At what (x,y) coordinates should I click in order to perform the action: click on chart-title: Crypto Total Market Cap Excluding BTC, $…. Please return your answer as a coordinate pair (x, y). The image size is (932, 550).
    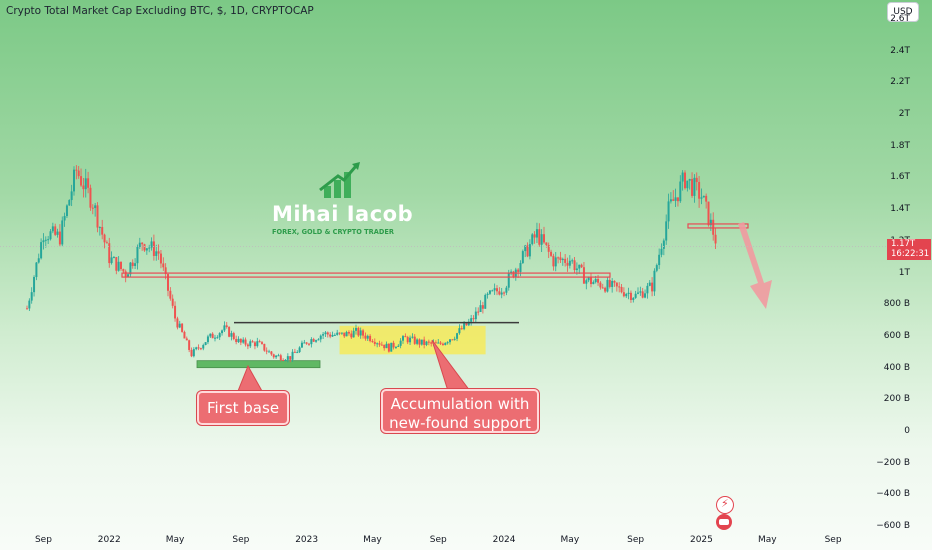
    Looking at the image, I should click on (160, 11).